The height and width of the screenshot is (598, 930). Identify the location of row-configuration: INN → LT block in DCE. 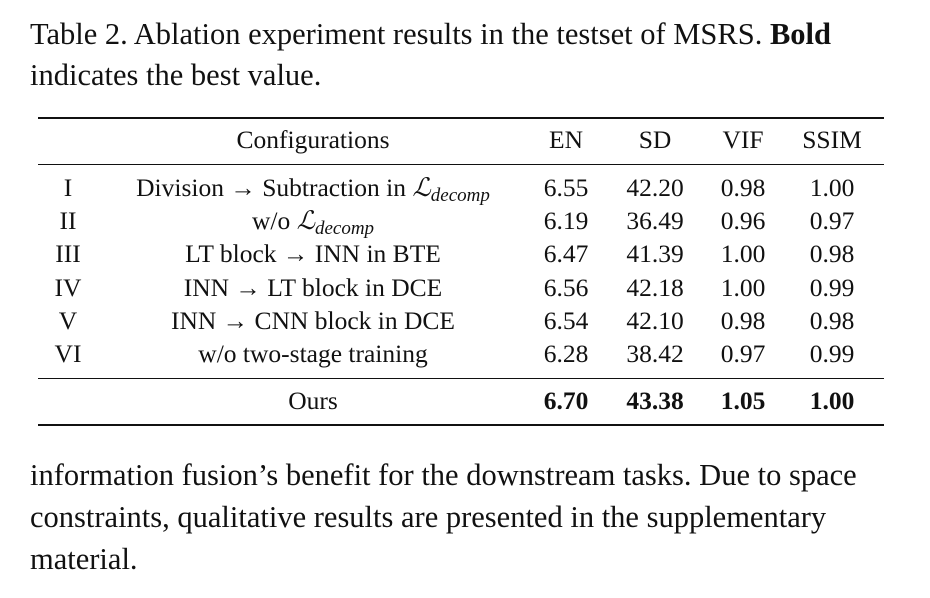
(313, 288).